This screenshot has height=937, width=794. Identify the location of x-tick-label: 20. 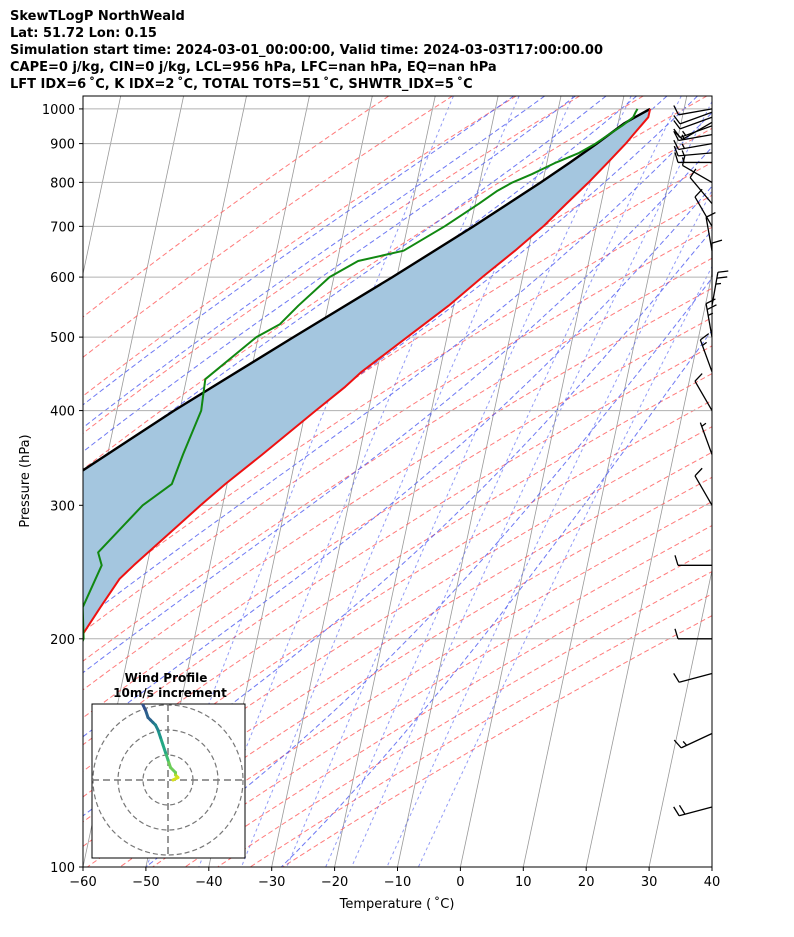
(586, 882).